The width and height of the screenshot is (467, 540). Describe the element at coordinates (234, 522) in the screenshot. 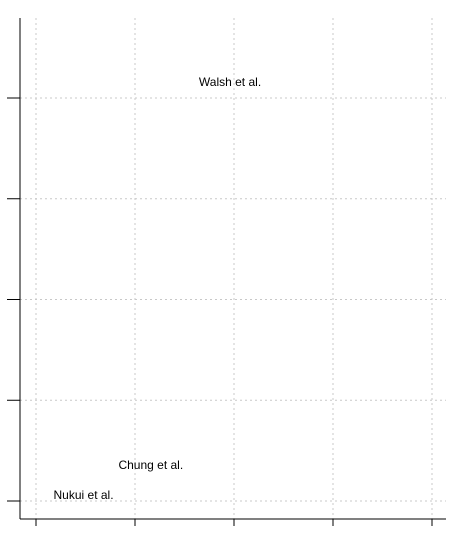

I see `x-axis-ticks` at that location.